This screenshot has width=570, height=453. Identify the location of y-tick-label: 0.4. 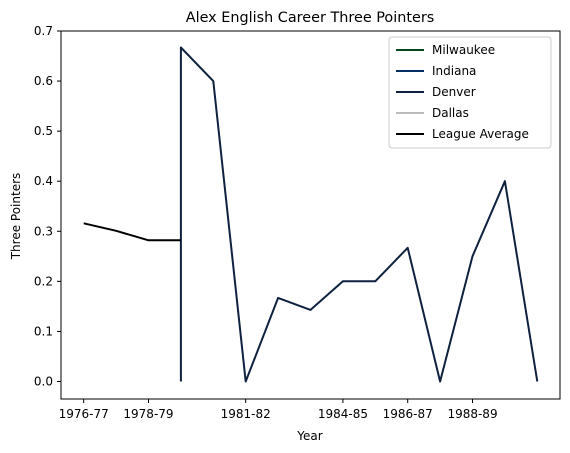
(43, 181).